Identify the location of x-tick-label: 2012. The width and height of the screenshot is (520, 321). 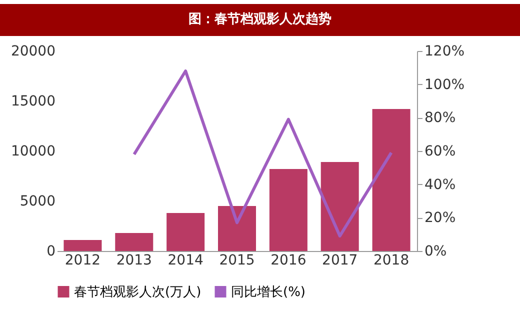
(82, 260).